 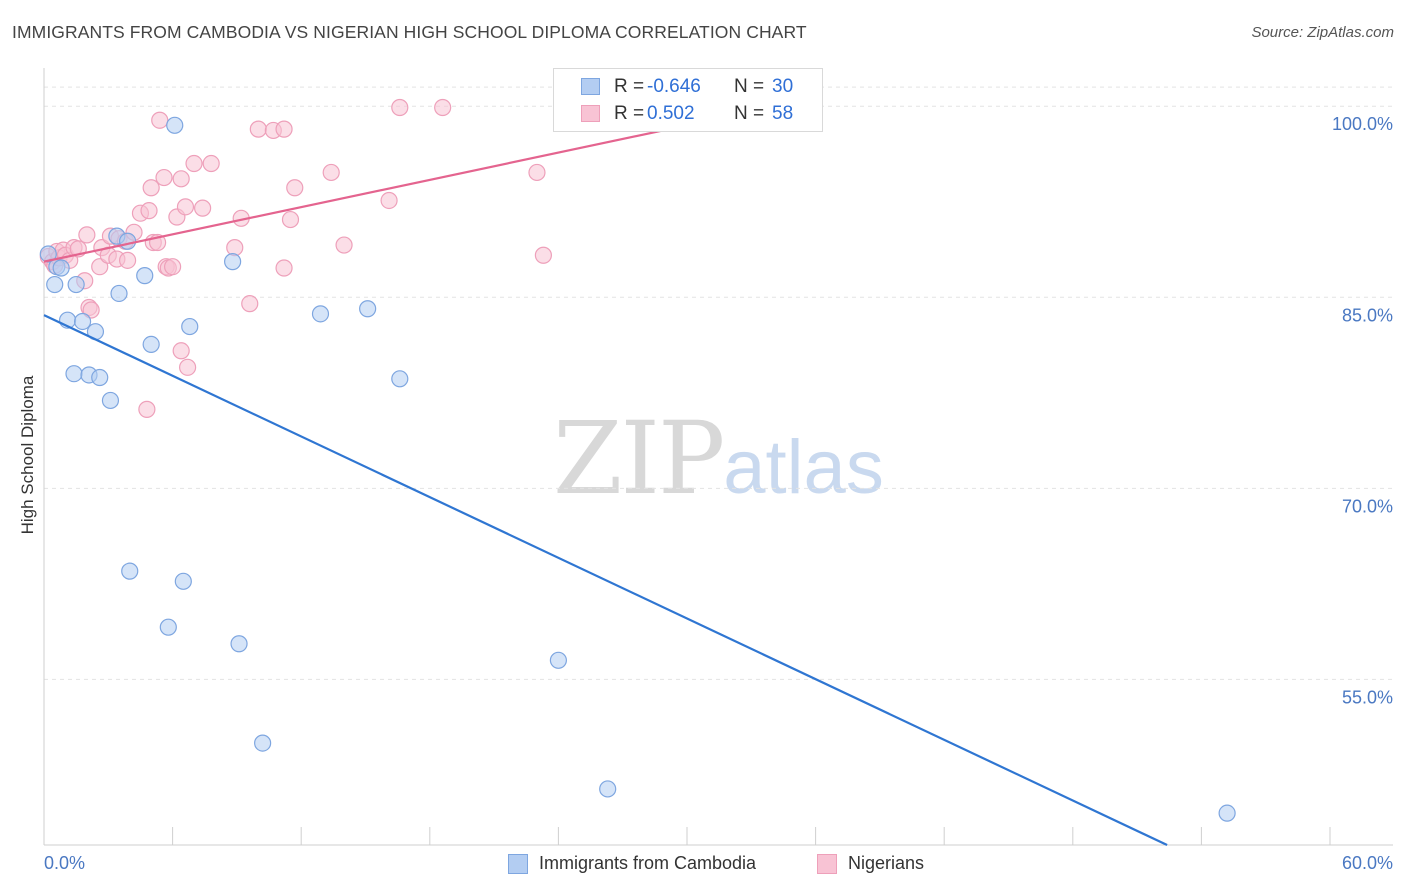 I want to click on series-legend: Immigrants from Cambodia Nigerians, so click(x=703, y=865).